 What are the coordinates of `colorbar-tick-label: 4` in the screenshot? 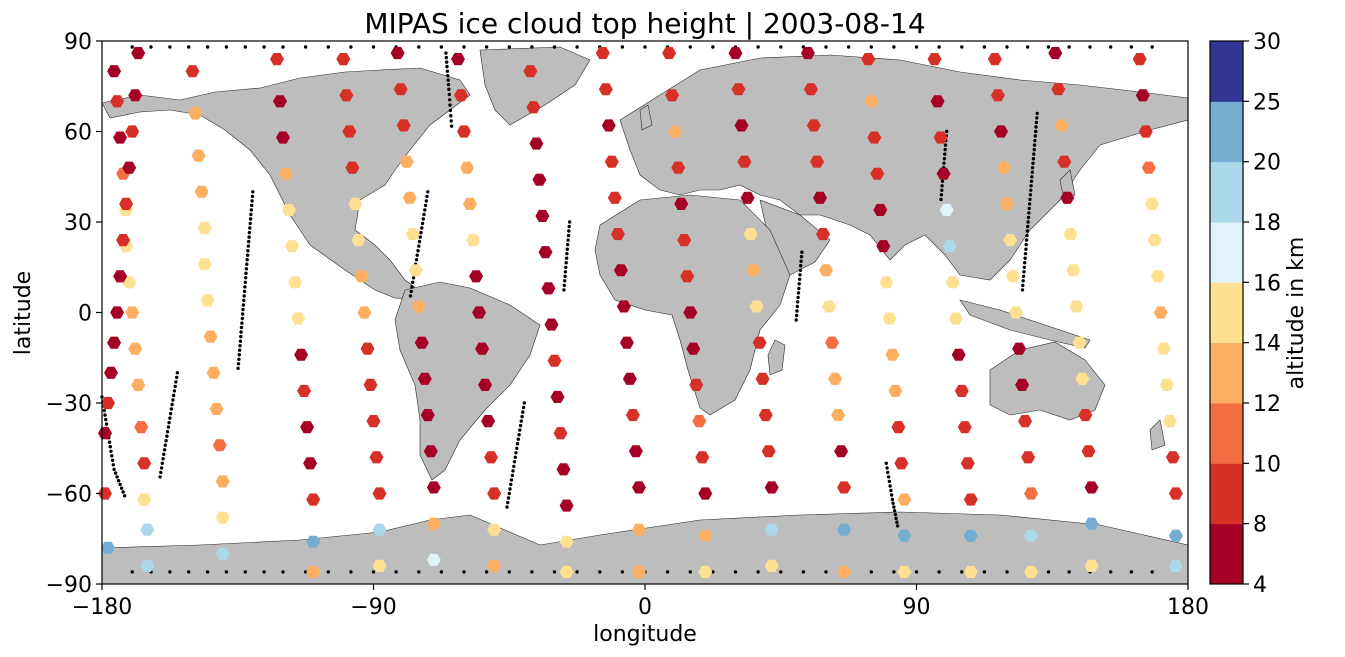 It's located at (1260, 585).